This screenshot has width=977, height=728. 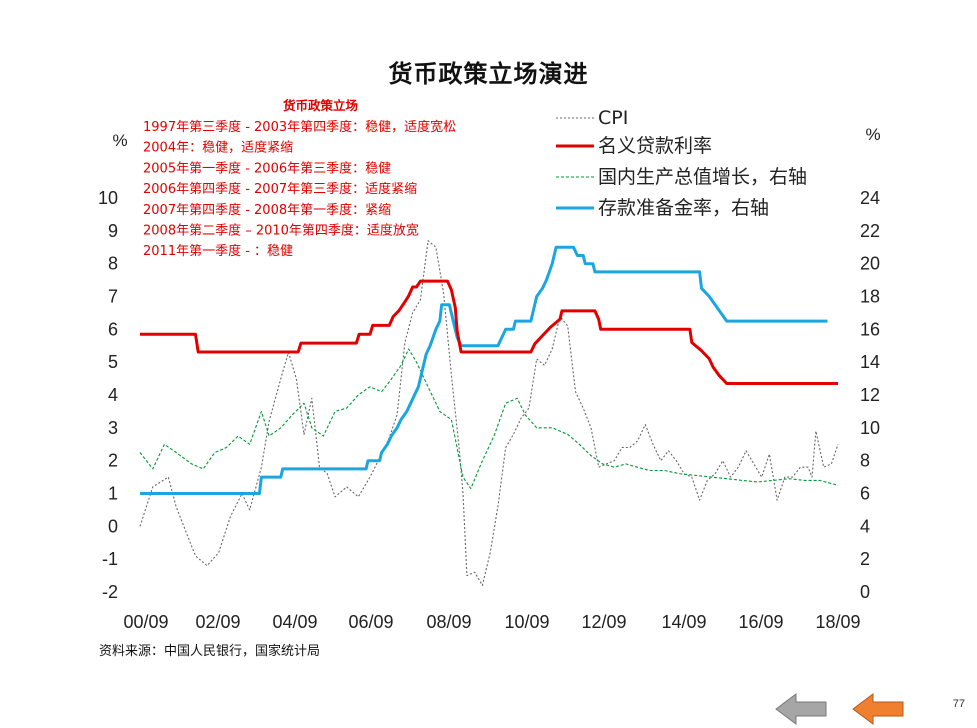 I want to click on annotation-line: 2008年第二季度 – 2010年第四季度：适度放宽, so click(x=281, y=231).